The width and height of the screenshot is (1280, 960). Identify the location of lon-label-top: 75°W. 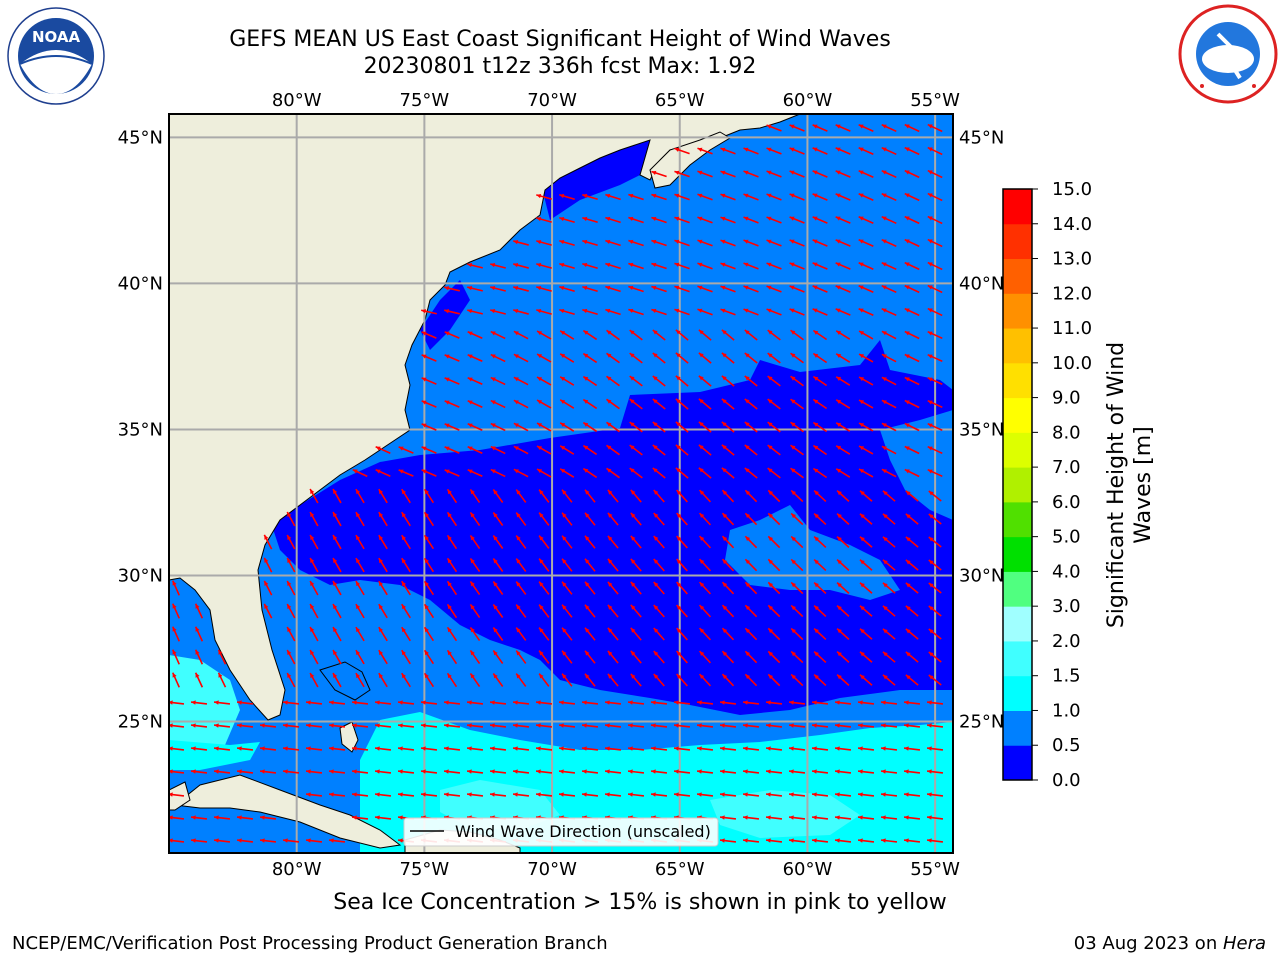
(425, 100).